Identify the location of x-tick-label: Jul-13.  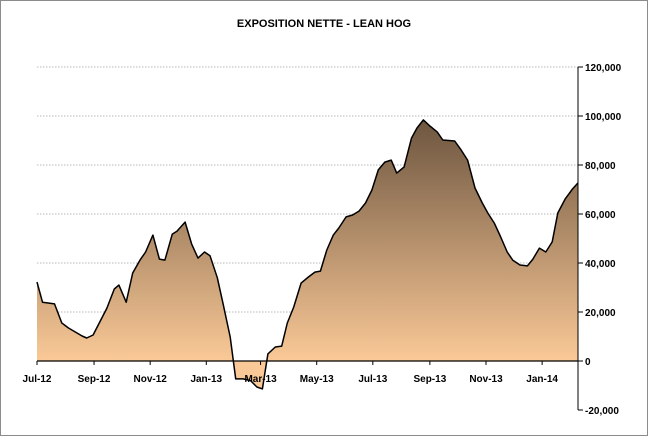
(372, 379).